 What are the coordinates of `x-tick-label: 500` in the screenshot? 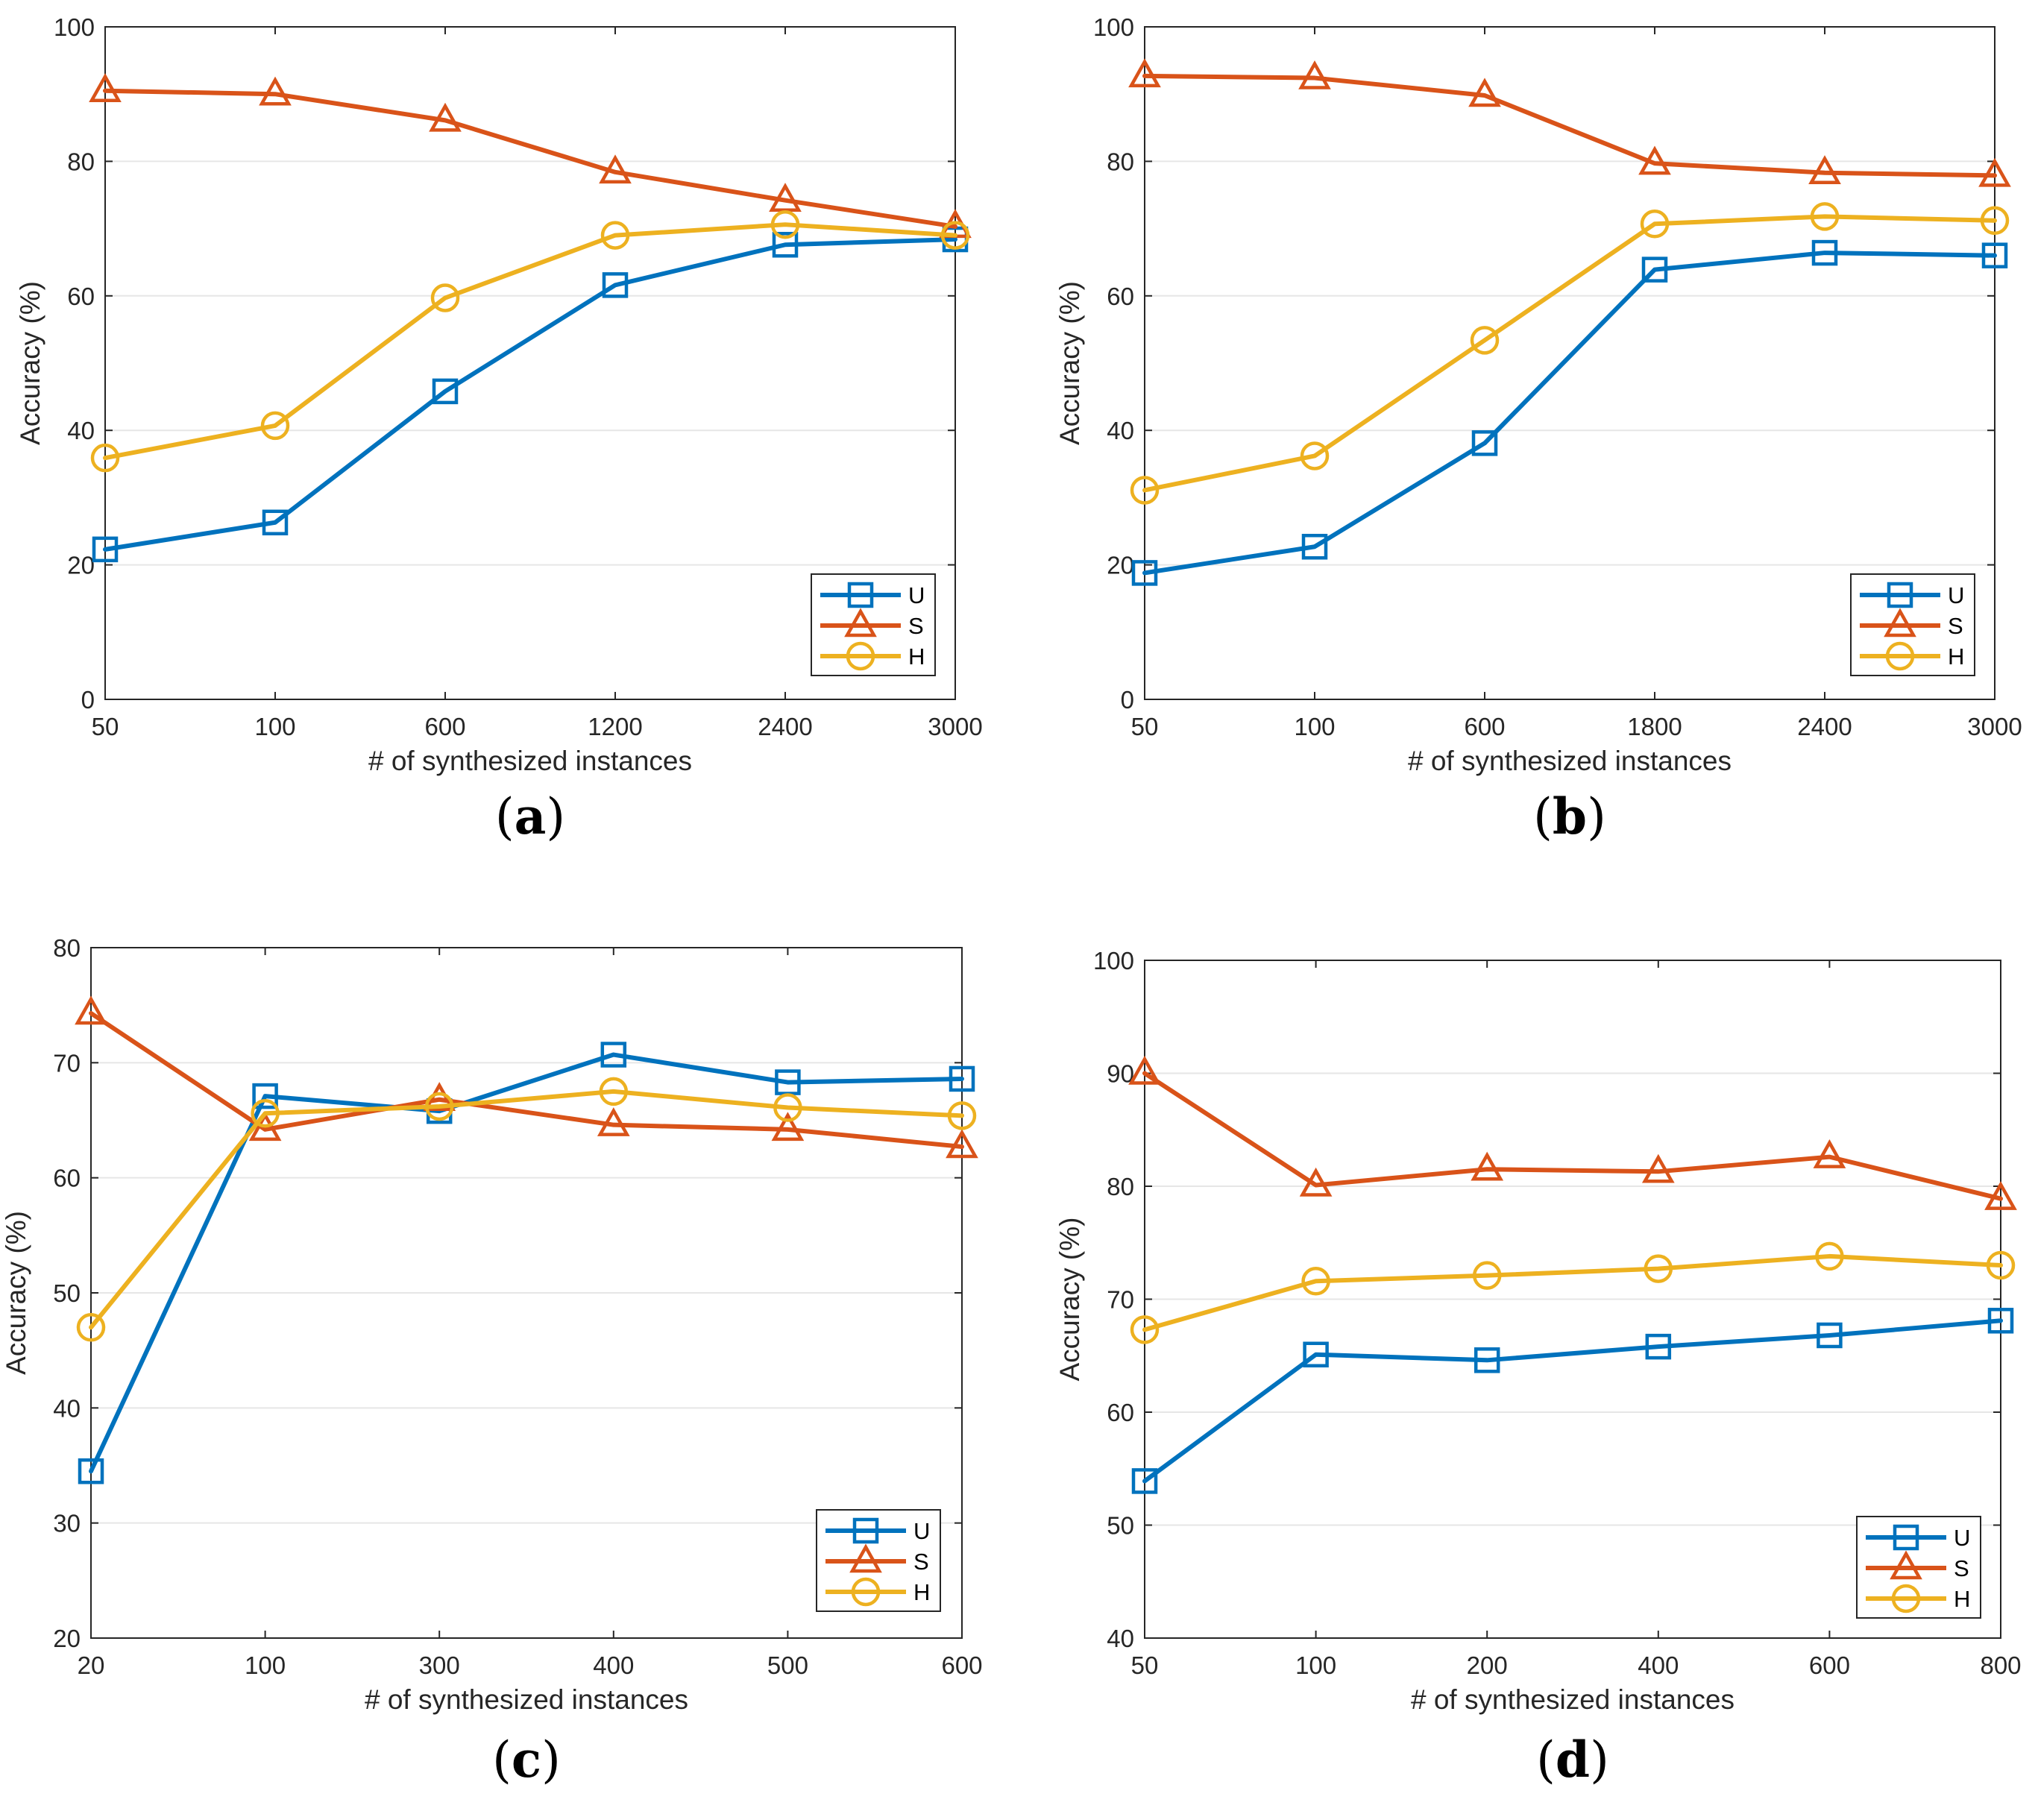 It's located at (788, 1665).